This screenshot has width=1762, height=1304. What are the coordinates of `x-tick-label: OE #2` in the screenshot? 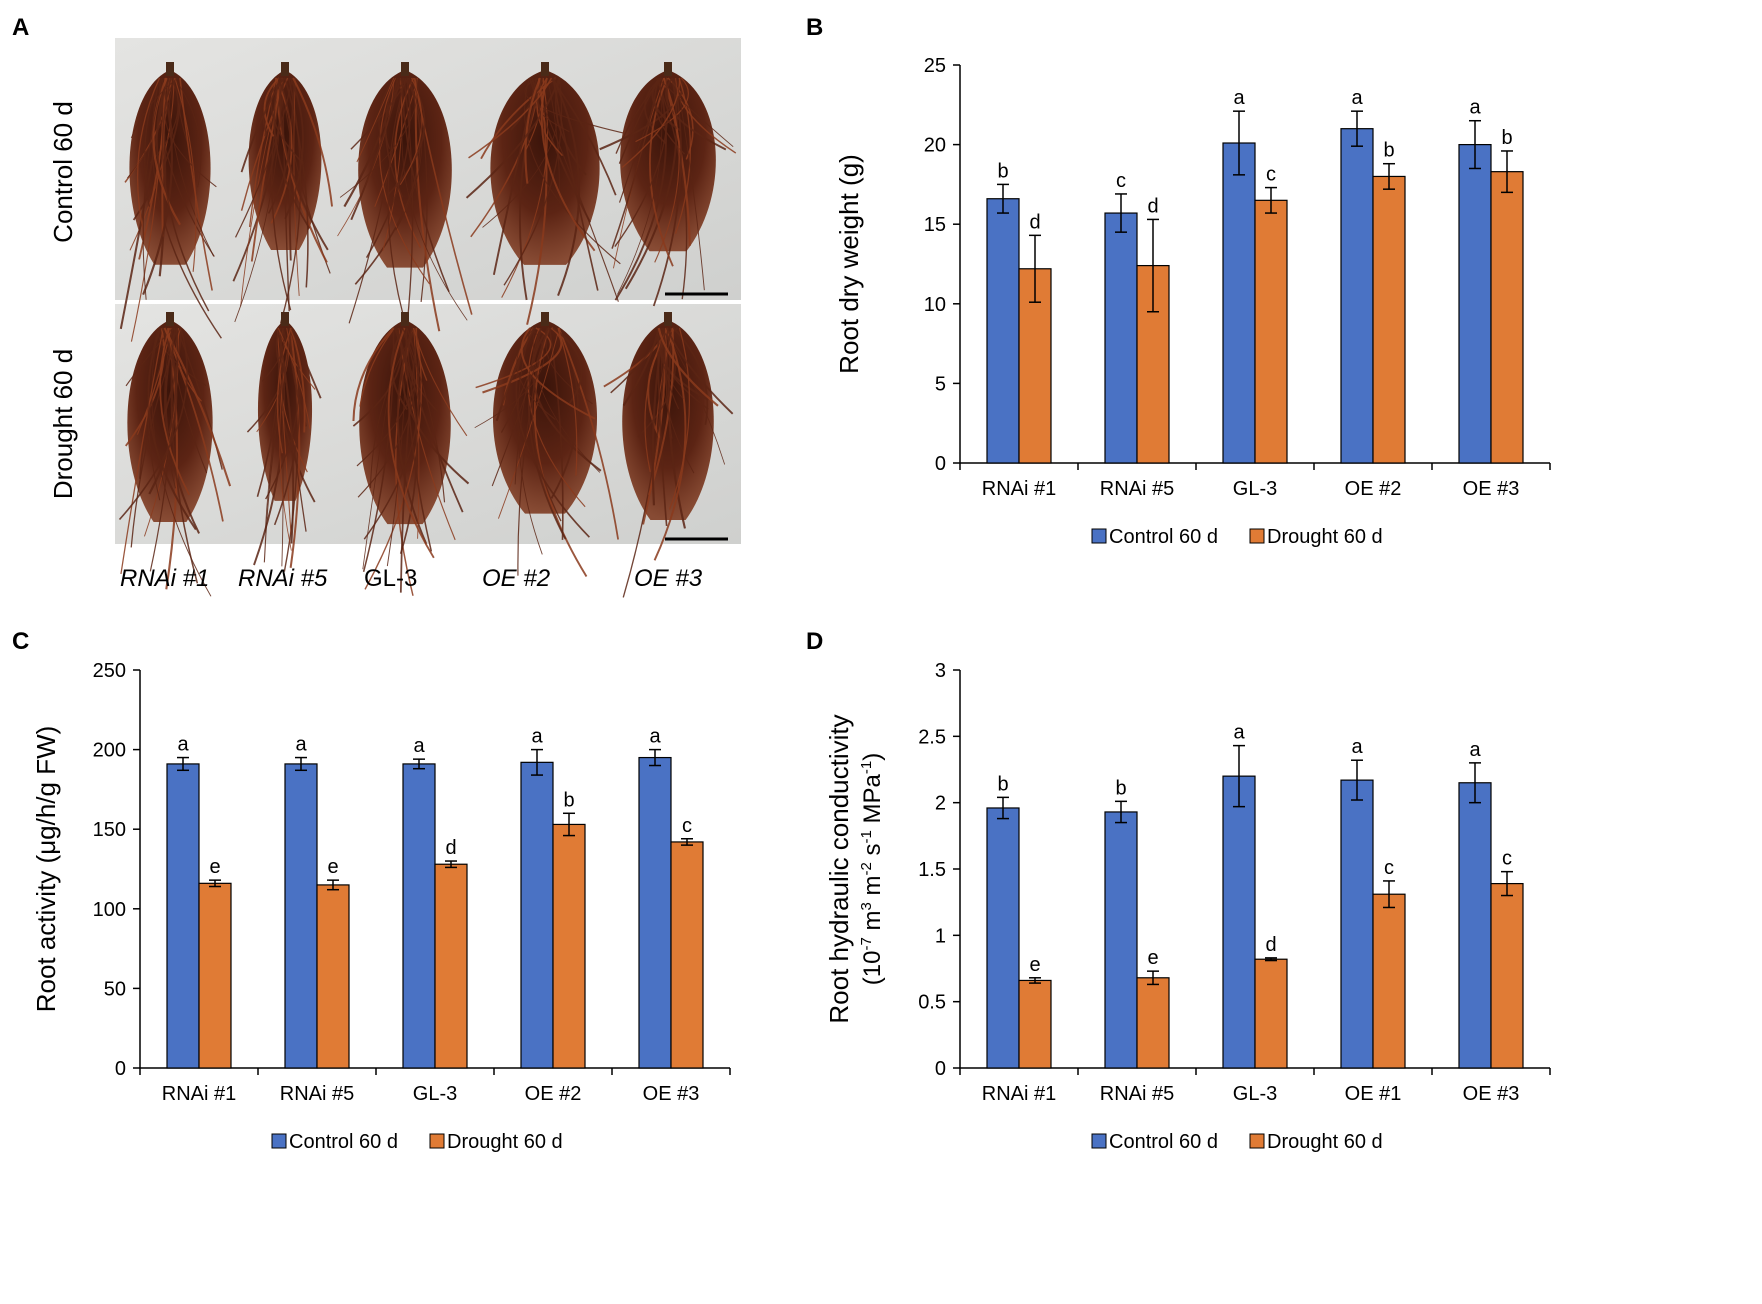 It's located at (553, 1094).